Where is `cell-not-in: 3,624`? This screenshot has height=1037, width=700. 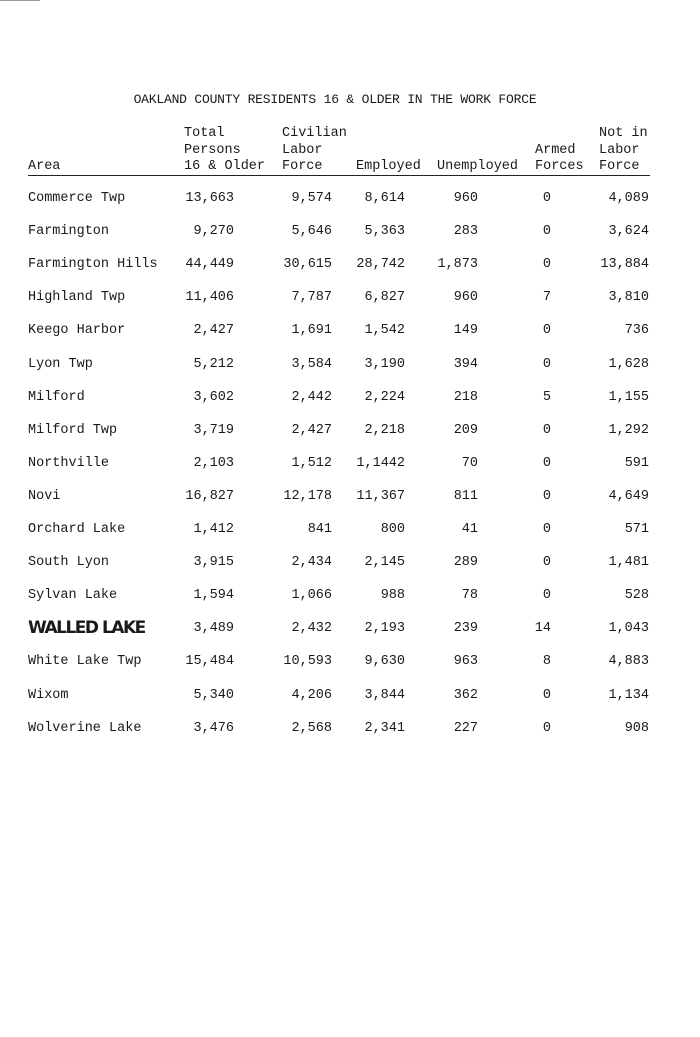 cell-not-in: 3,624 is located at coordinates (628, 232).